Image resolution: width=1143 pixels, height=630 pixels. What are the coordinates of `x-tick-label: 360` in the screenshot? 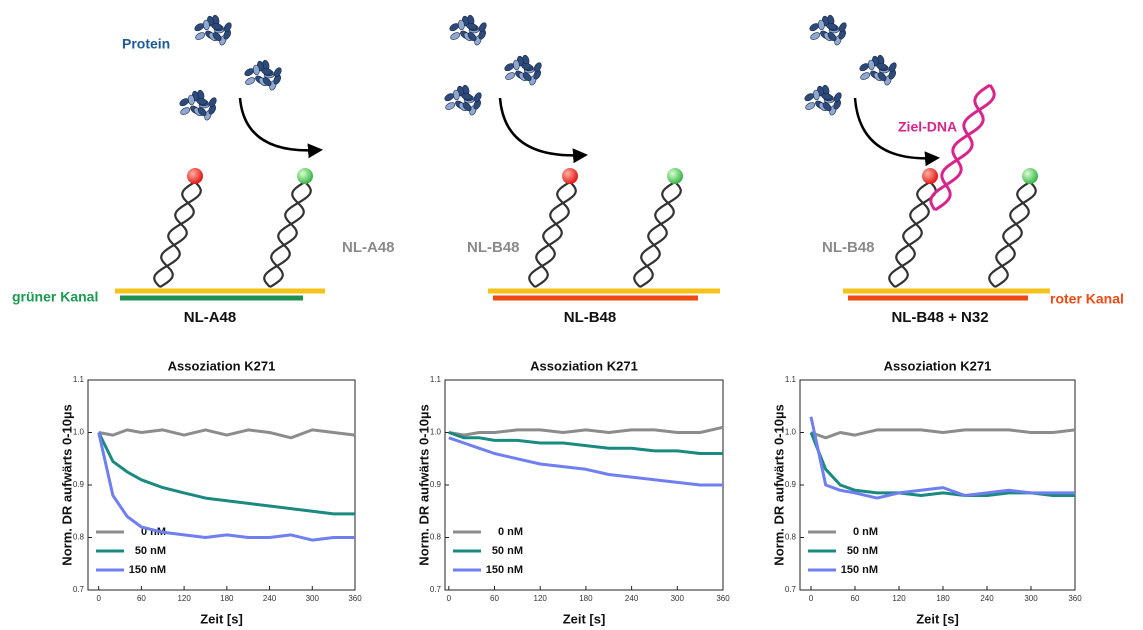 It's located at (355, 598).